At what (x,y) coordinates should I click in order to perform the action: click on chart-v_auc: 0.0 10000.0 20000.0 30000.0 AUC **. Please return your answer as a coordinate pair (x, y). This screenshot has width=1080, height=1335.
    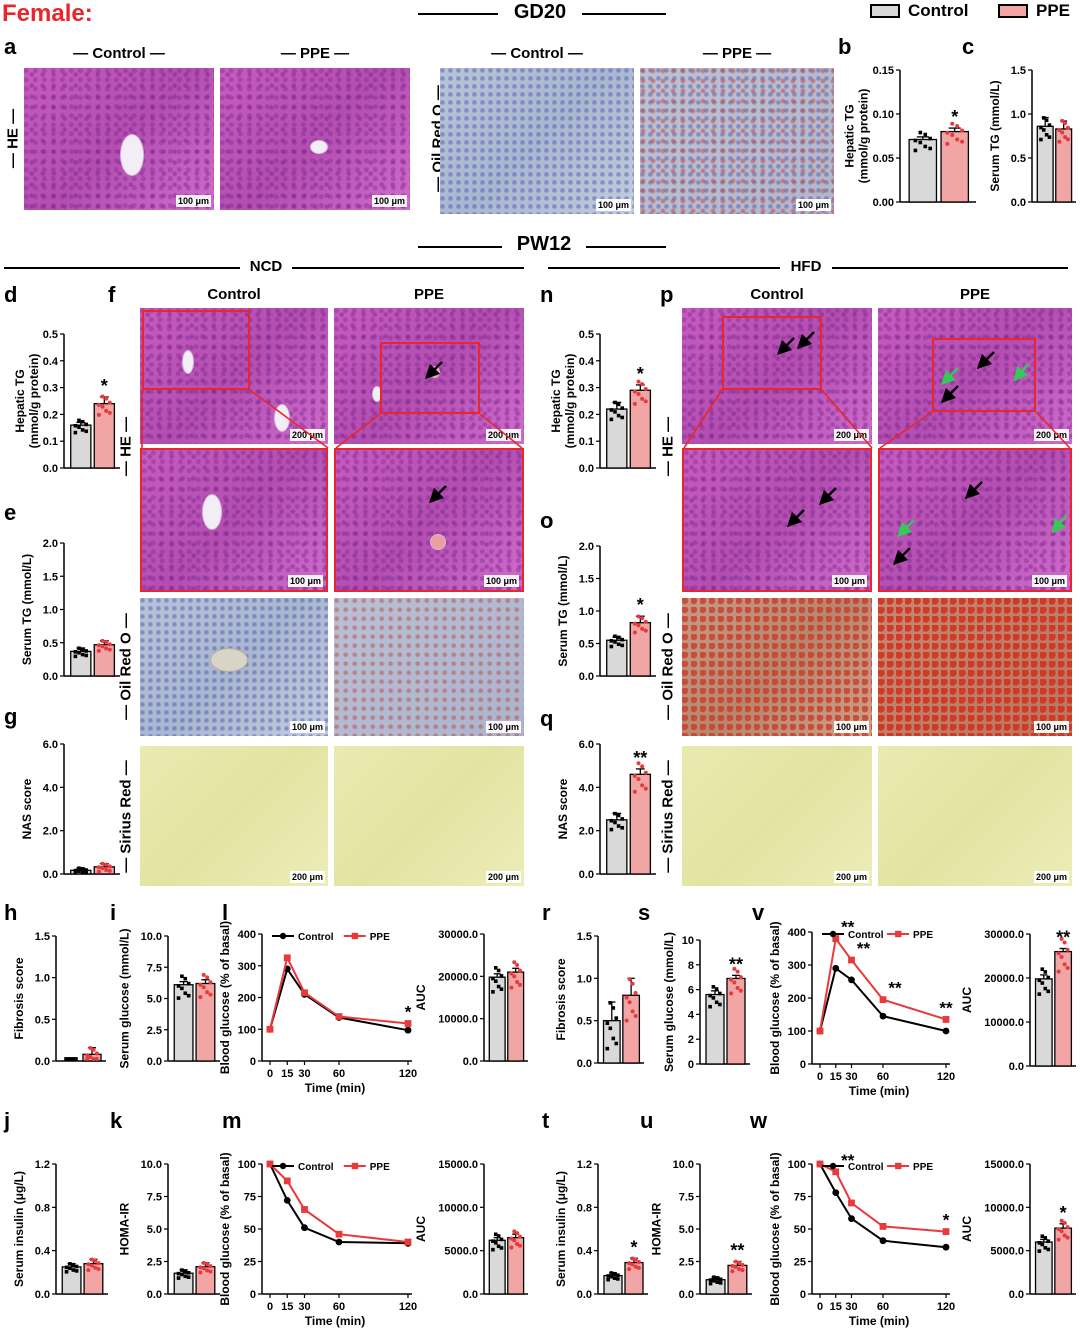
    Looking at the image, I should click on (1018, 1000).